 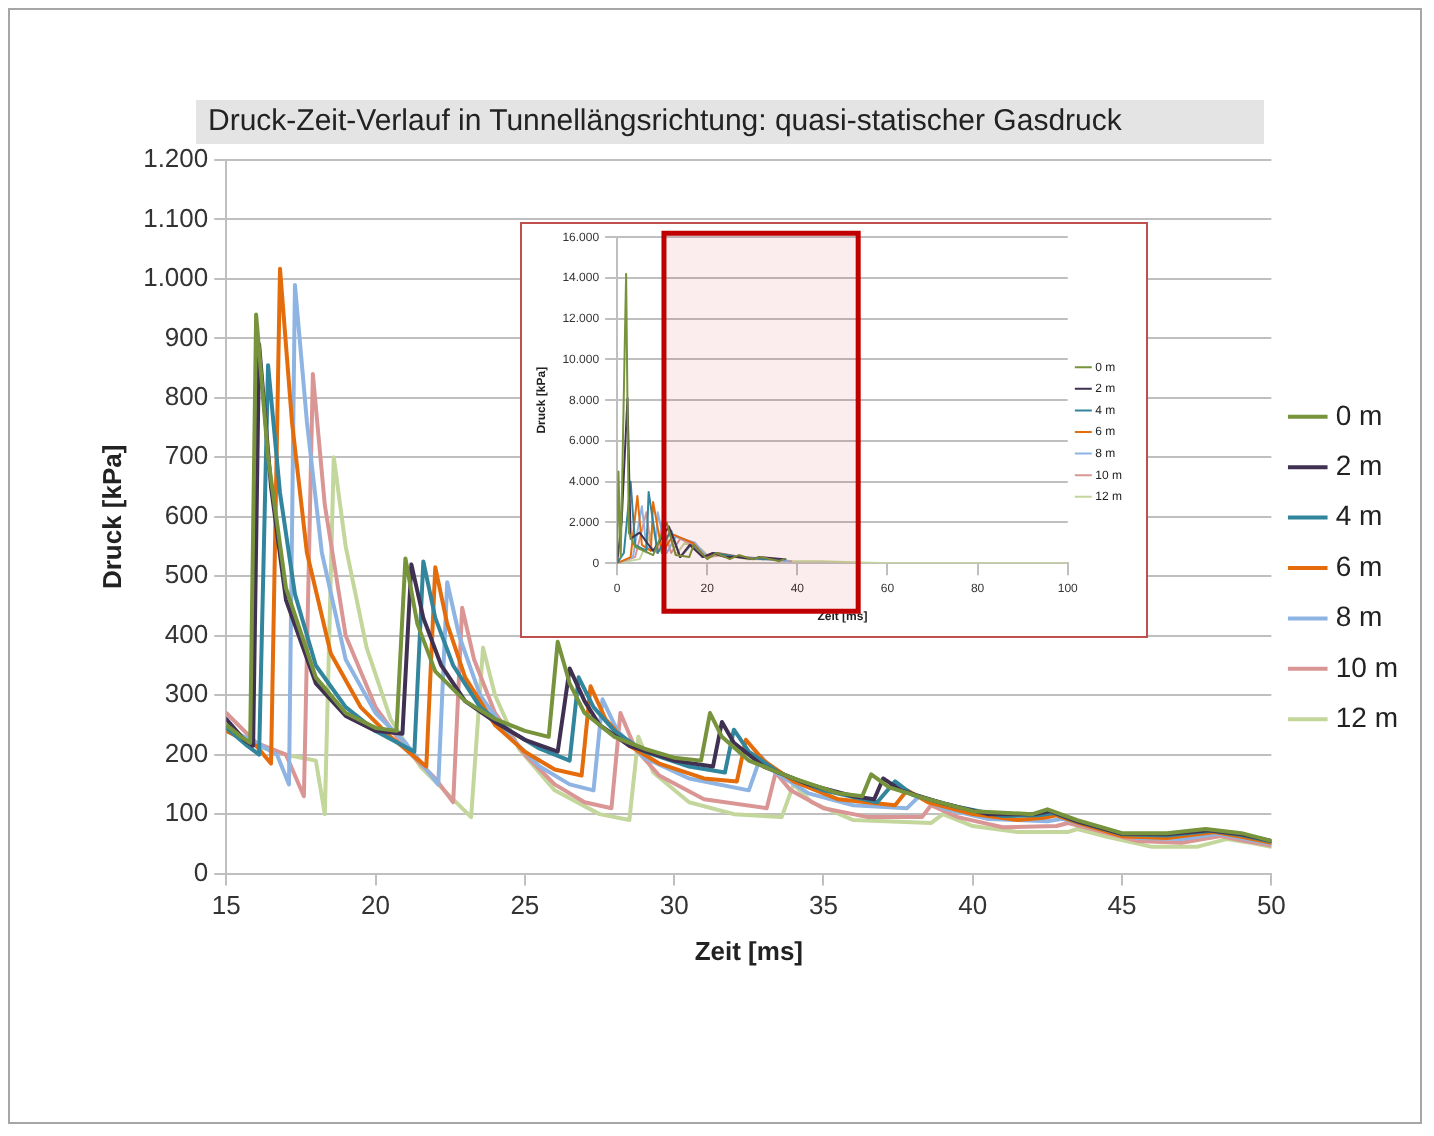 I want to click on y-tick-label: 100, so click(x=186, y=812).